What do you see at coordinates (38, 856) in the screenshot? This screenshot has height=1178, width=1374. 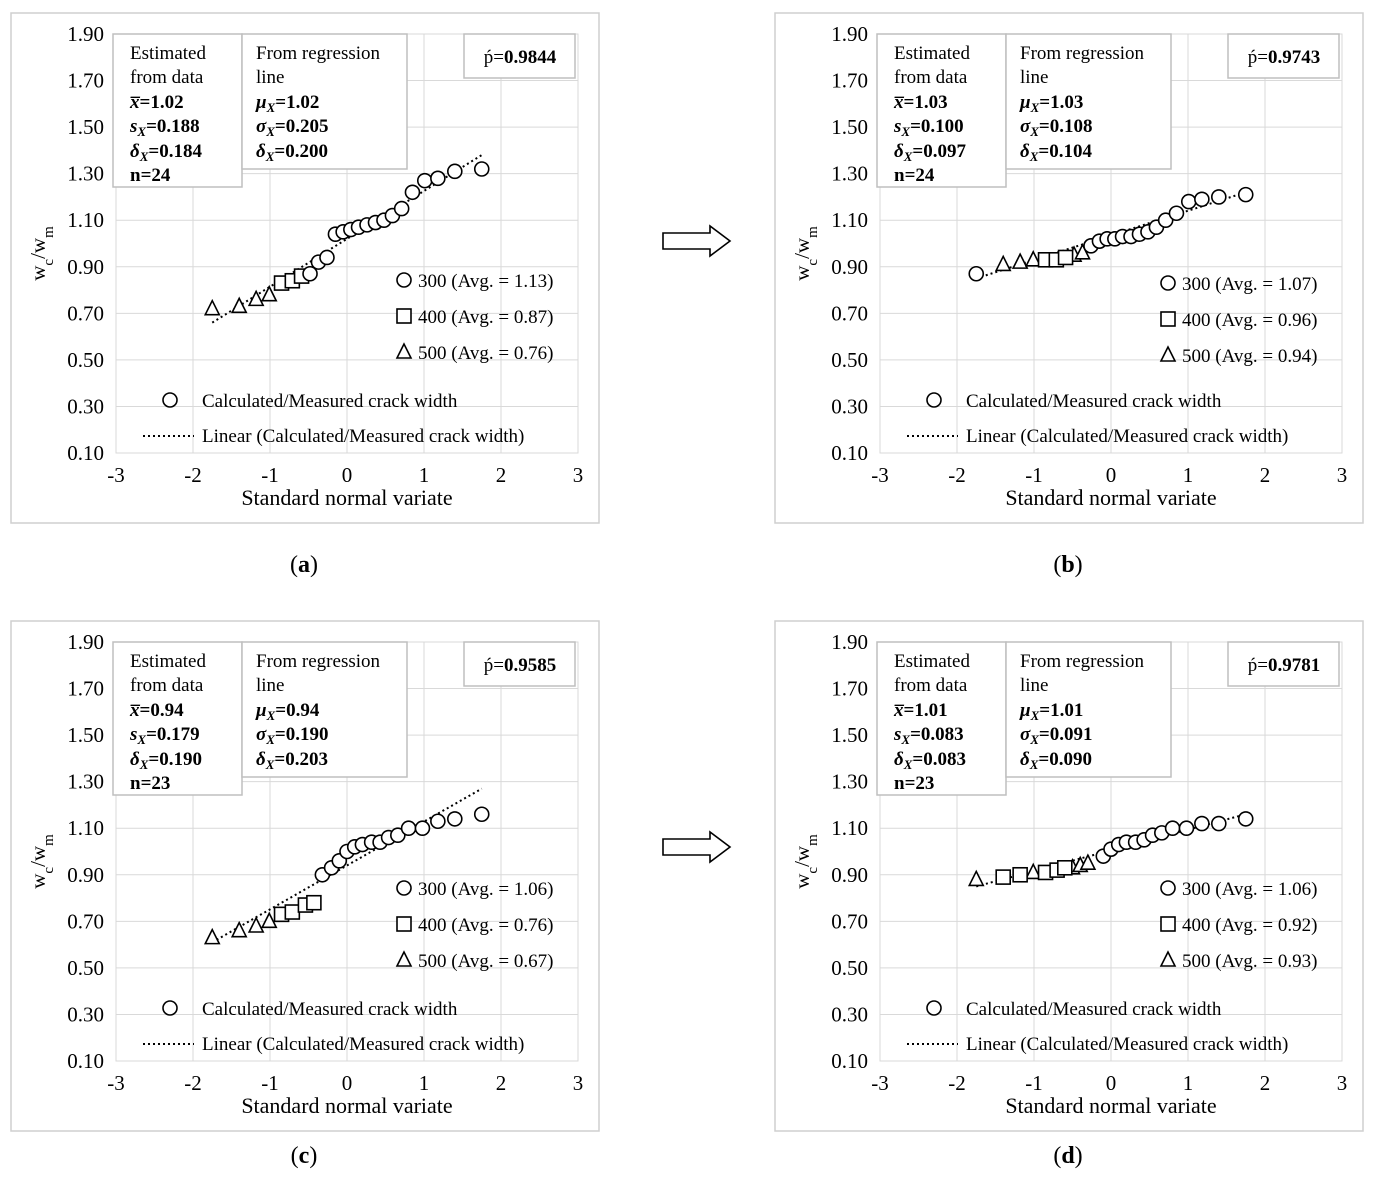 I see `y-axis-label-part: /w` at bounding box center [38, 856].